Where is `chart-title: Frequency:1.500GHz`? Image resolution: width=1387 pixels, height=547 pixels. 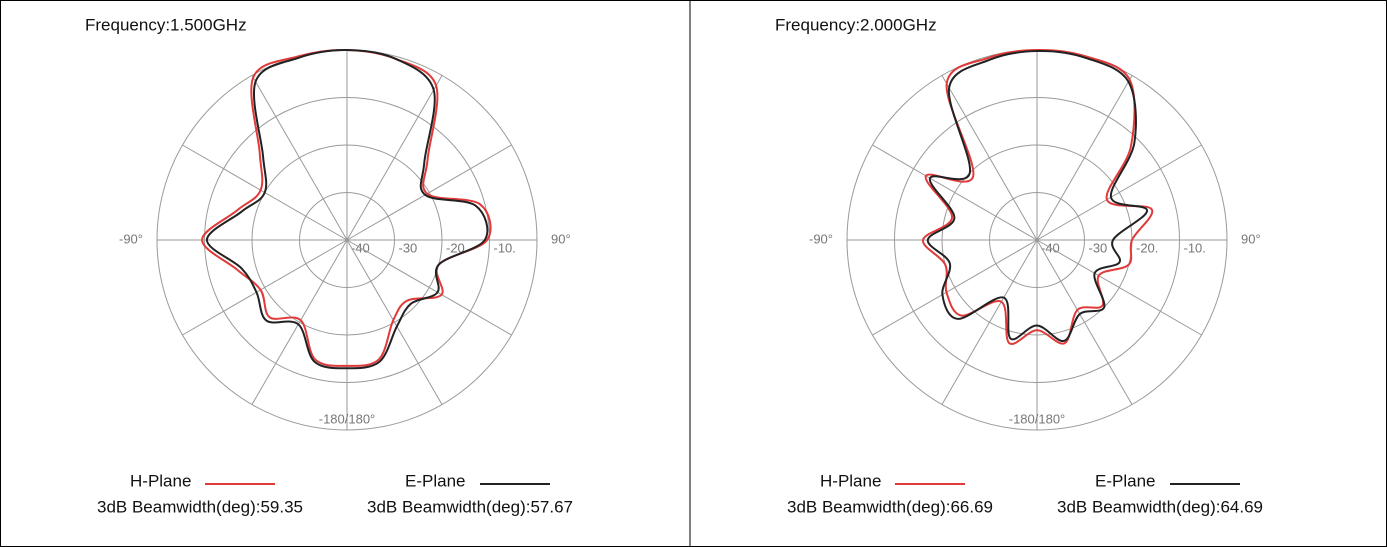
chart-title: Frequency:1.500GHz is located at coordinates (166, 24).